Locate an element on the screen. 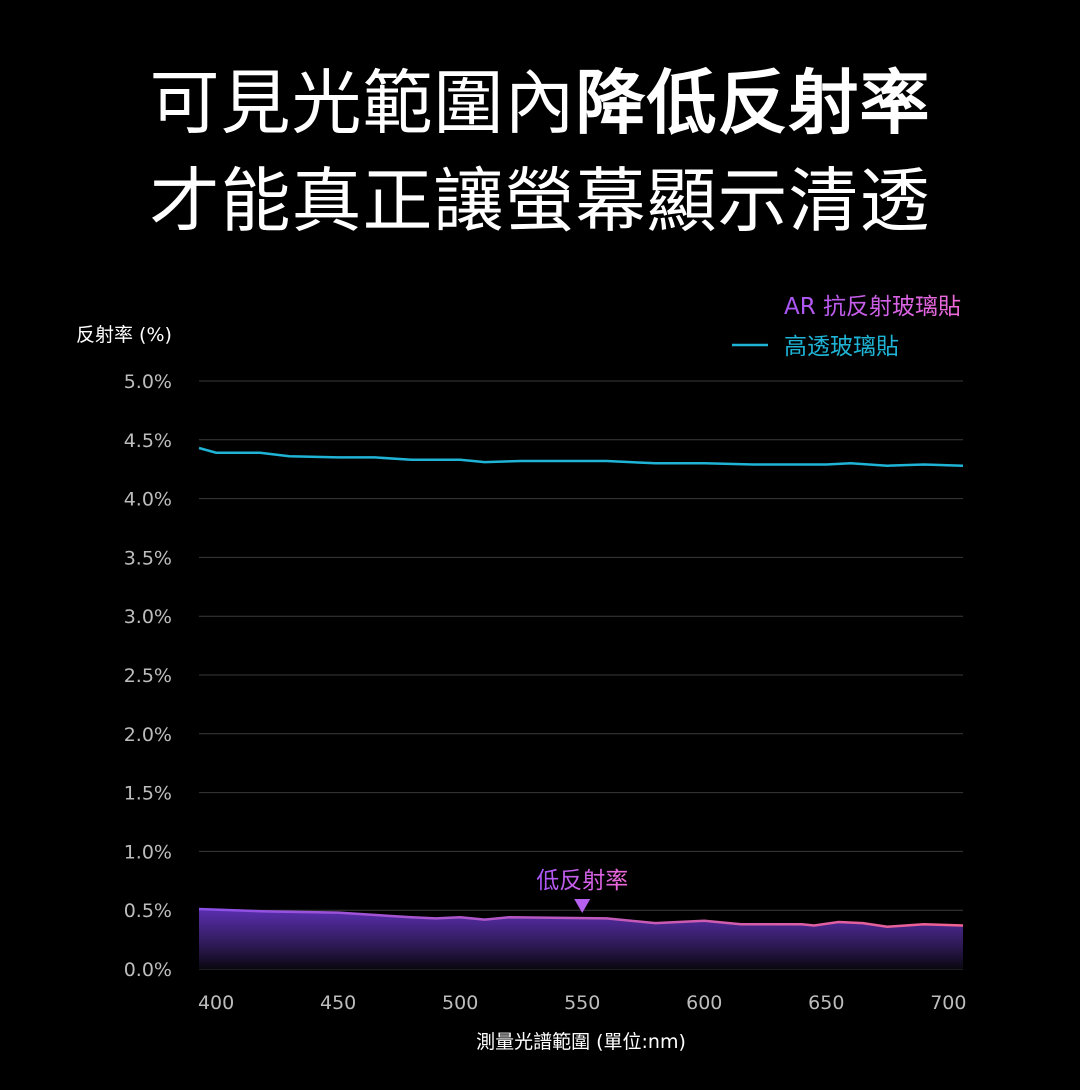  x-tick-label: 400 is located at coordinates (216, 1003).